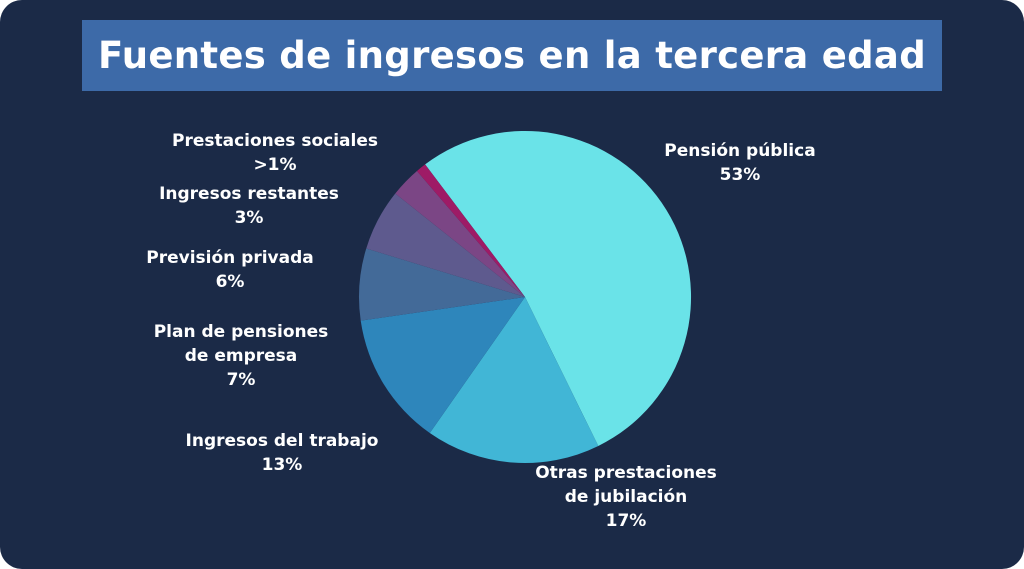 The height and width of the screenshot is (569, 1024). Describe the element at coordinates (275, 153) in the screenshot. I see `slice-label-prestaciones-sociales: Prestaciones sociales >1%` at that location.